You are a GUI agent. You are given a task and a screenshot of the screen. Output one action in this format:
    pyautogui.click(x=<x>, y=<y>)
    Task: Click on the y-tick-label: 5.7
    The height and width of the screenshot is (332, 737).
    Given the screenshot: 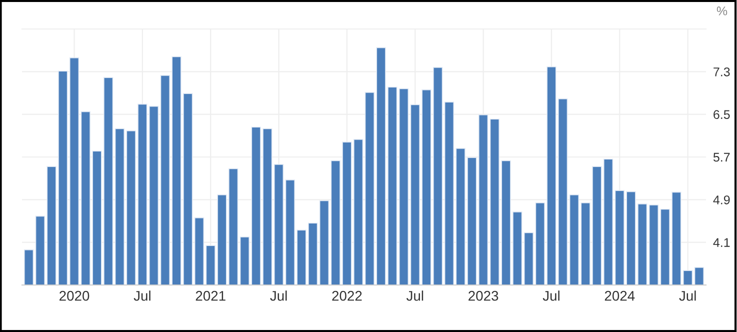 What is the action you would take?
    pyautogui.click(x=721, y=157)
    